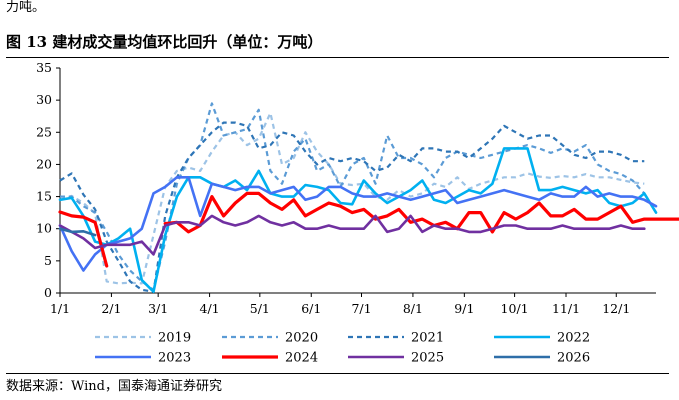  Describe the element at coordinates (44, 163) in the screenshot. I see `y-tick-label: 20` at that location.